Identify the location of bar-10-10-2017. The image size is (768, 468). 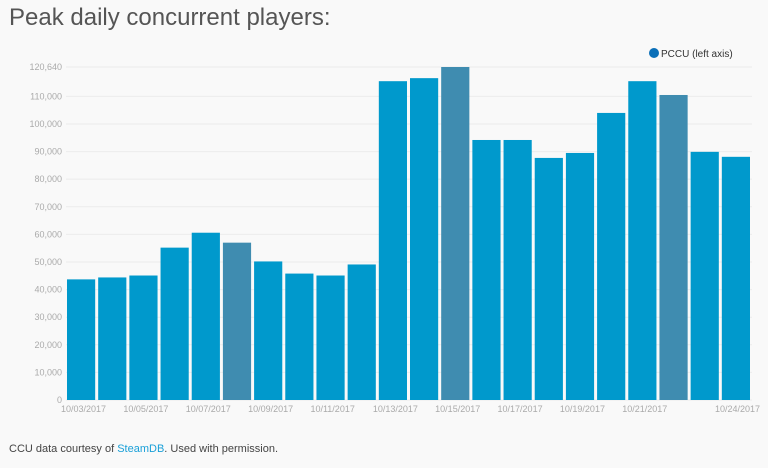
(299, 336).